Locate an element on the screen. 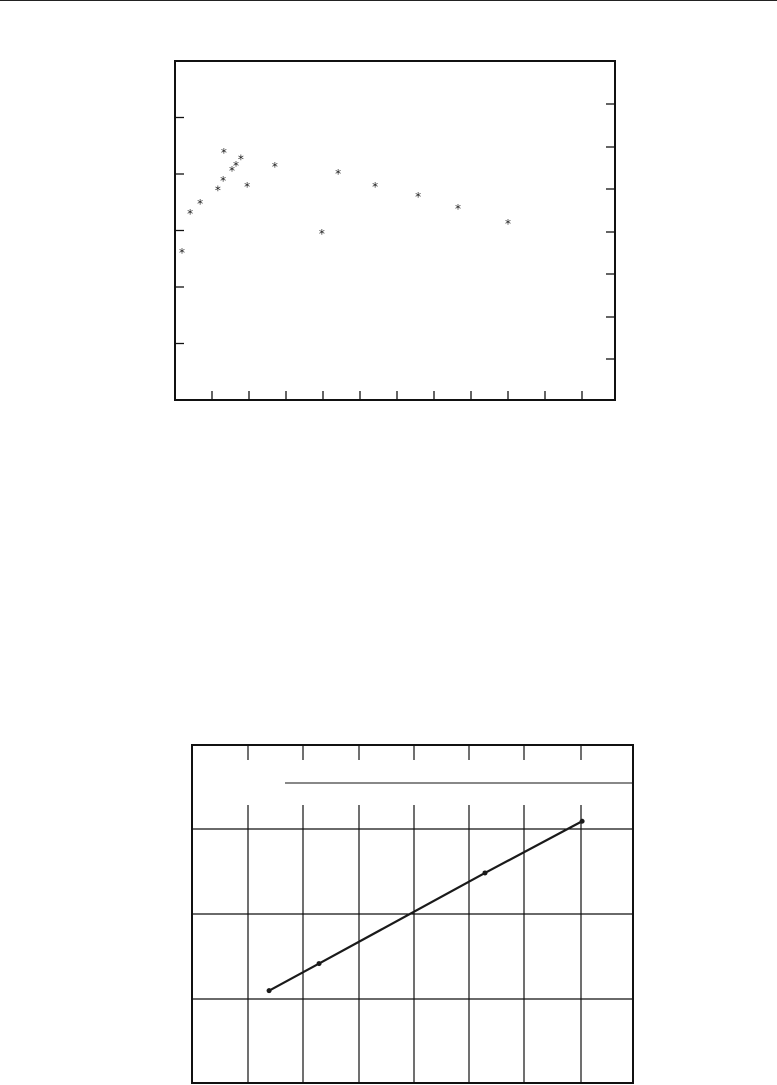 Image resolution: width=777 pixels, height=1085 pixels. page-header-rule is located at coordinates (388, 0).